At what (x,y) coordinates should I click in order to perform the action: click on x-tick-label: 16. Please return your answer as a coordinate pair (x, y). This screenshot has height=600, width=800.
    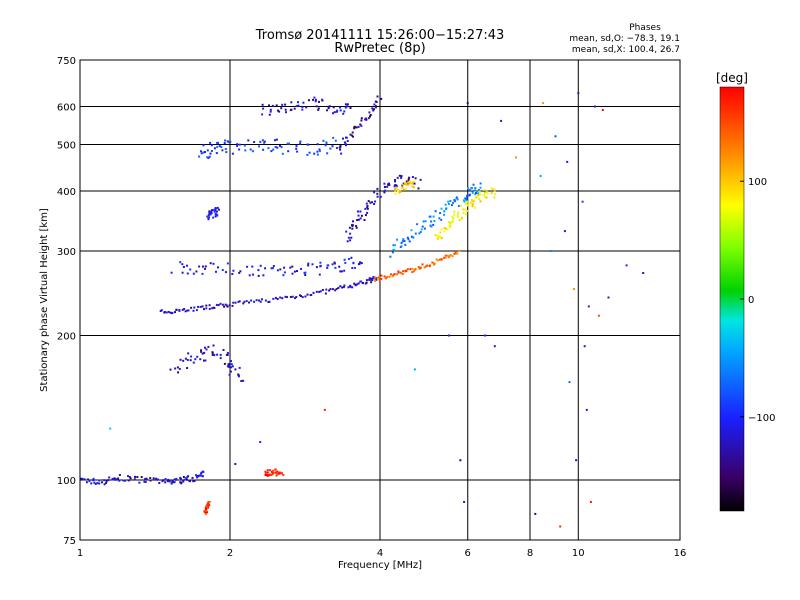
    Looking at the image, I should click on (680, 553).